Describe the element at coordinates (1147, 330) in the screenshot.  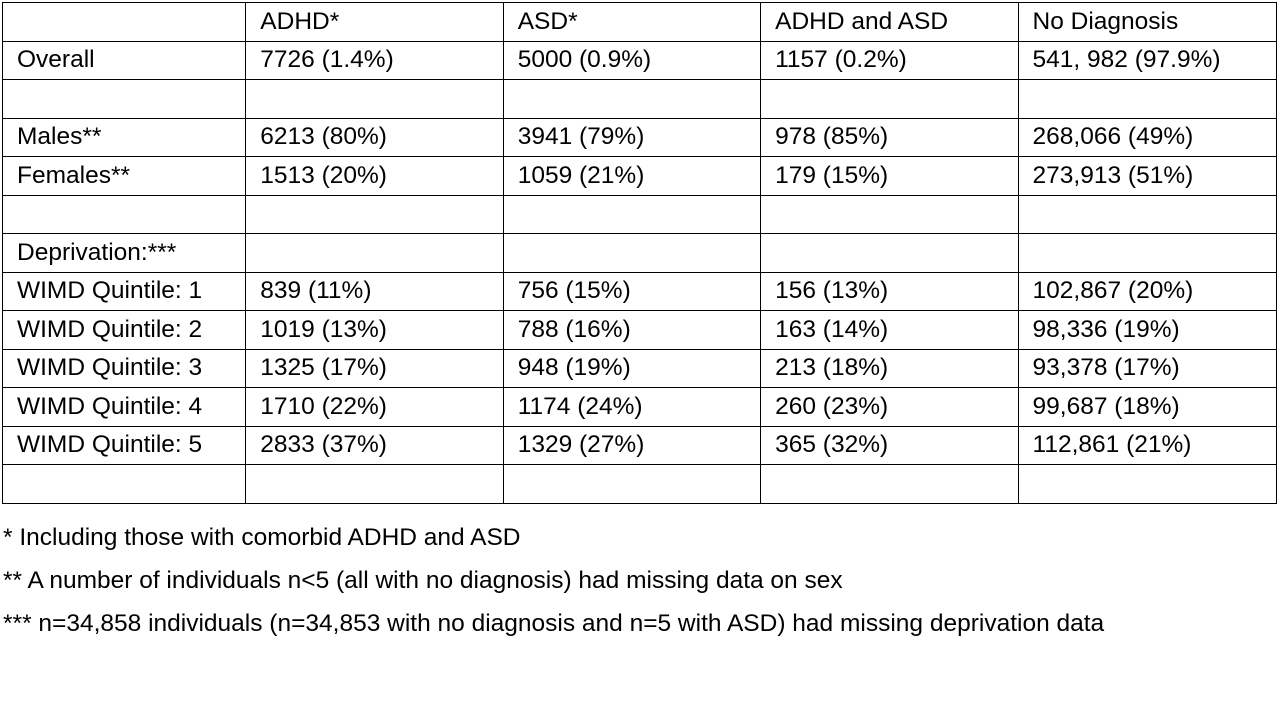
I see `table-cell: 98,336 (19%)` at that location.